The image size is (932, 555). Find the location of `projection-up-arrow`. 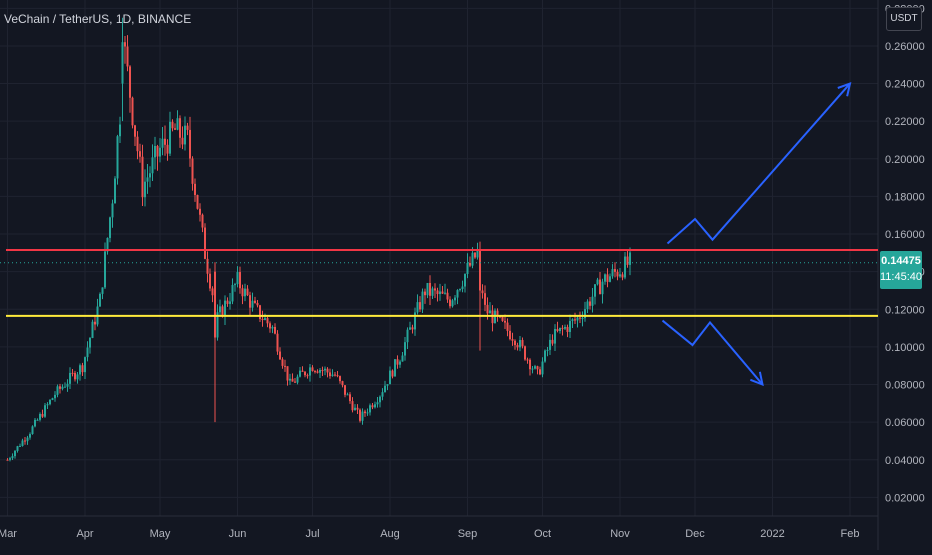

projection-up-arrow is located at coordinates (758, 163).